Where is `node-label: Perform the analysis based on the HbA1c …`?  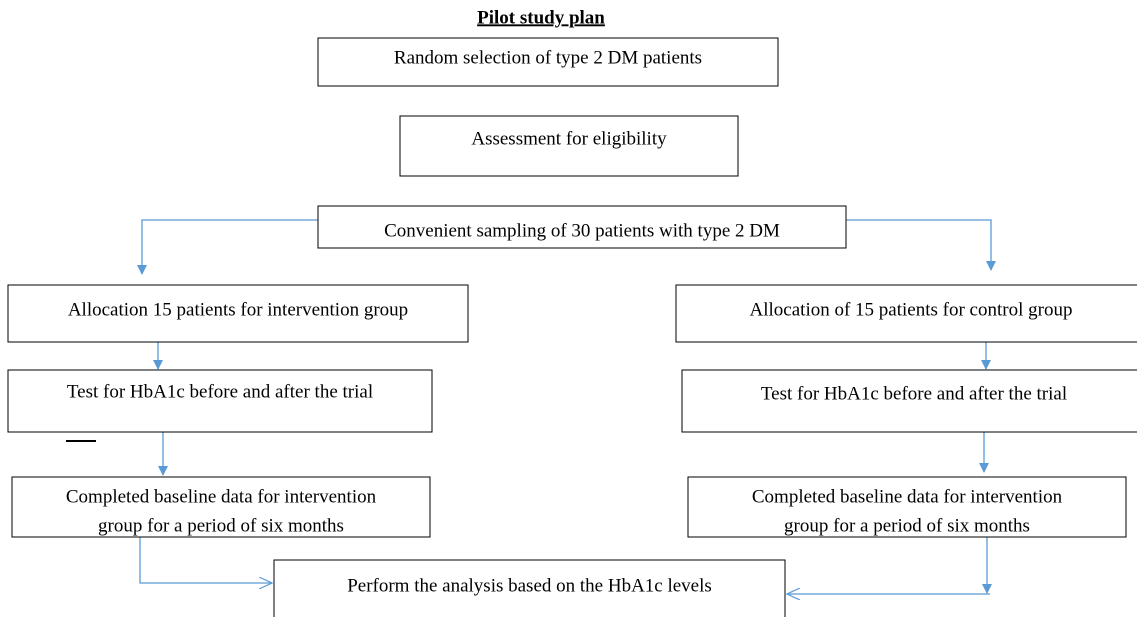
node-label: Perform the analysis based on the HbA1c … is located at coordinates (529, 585).